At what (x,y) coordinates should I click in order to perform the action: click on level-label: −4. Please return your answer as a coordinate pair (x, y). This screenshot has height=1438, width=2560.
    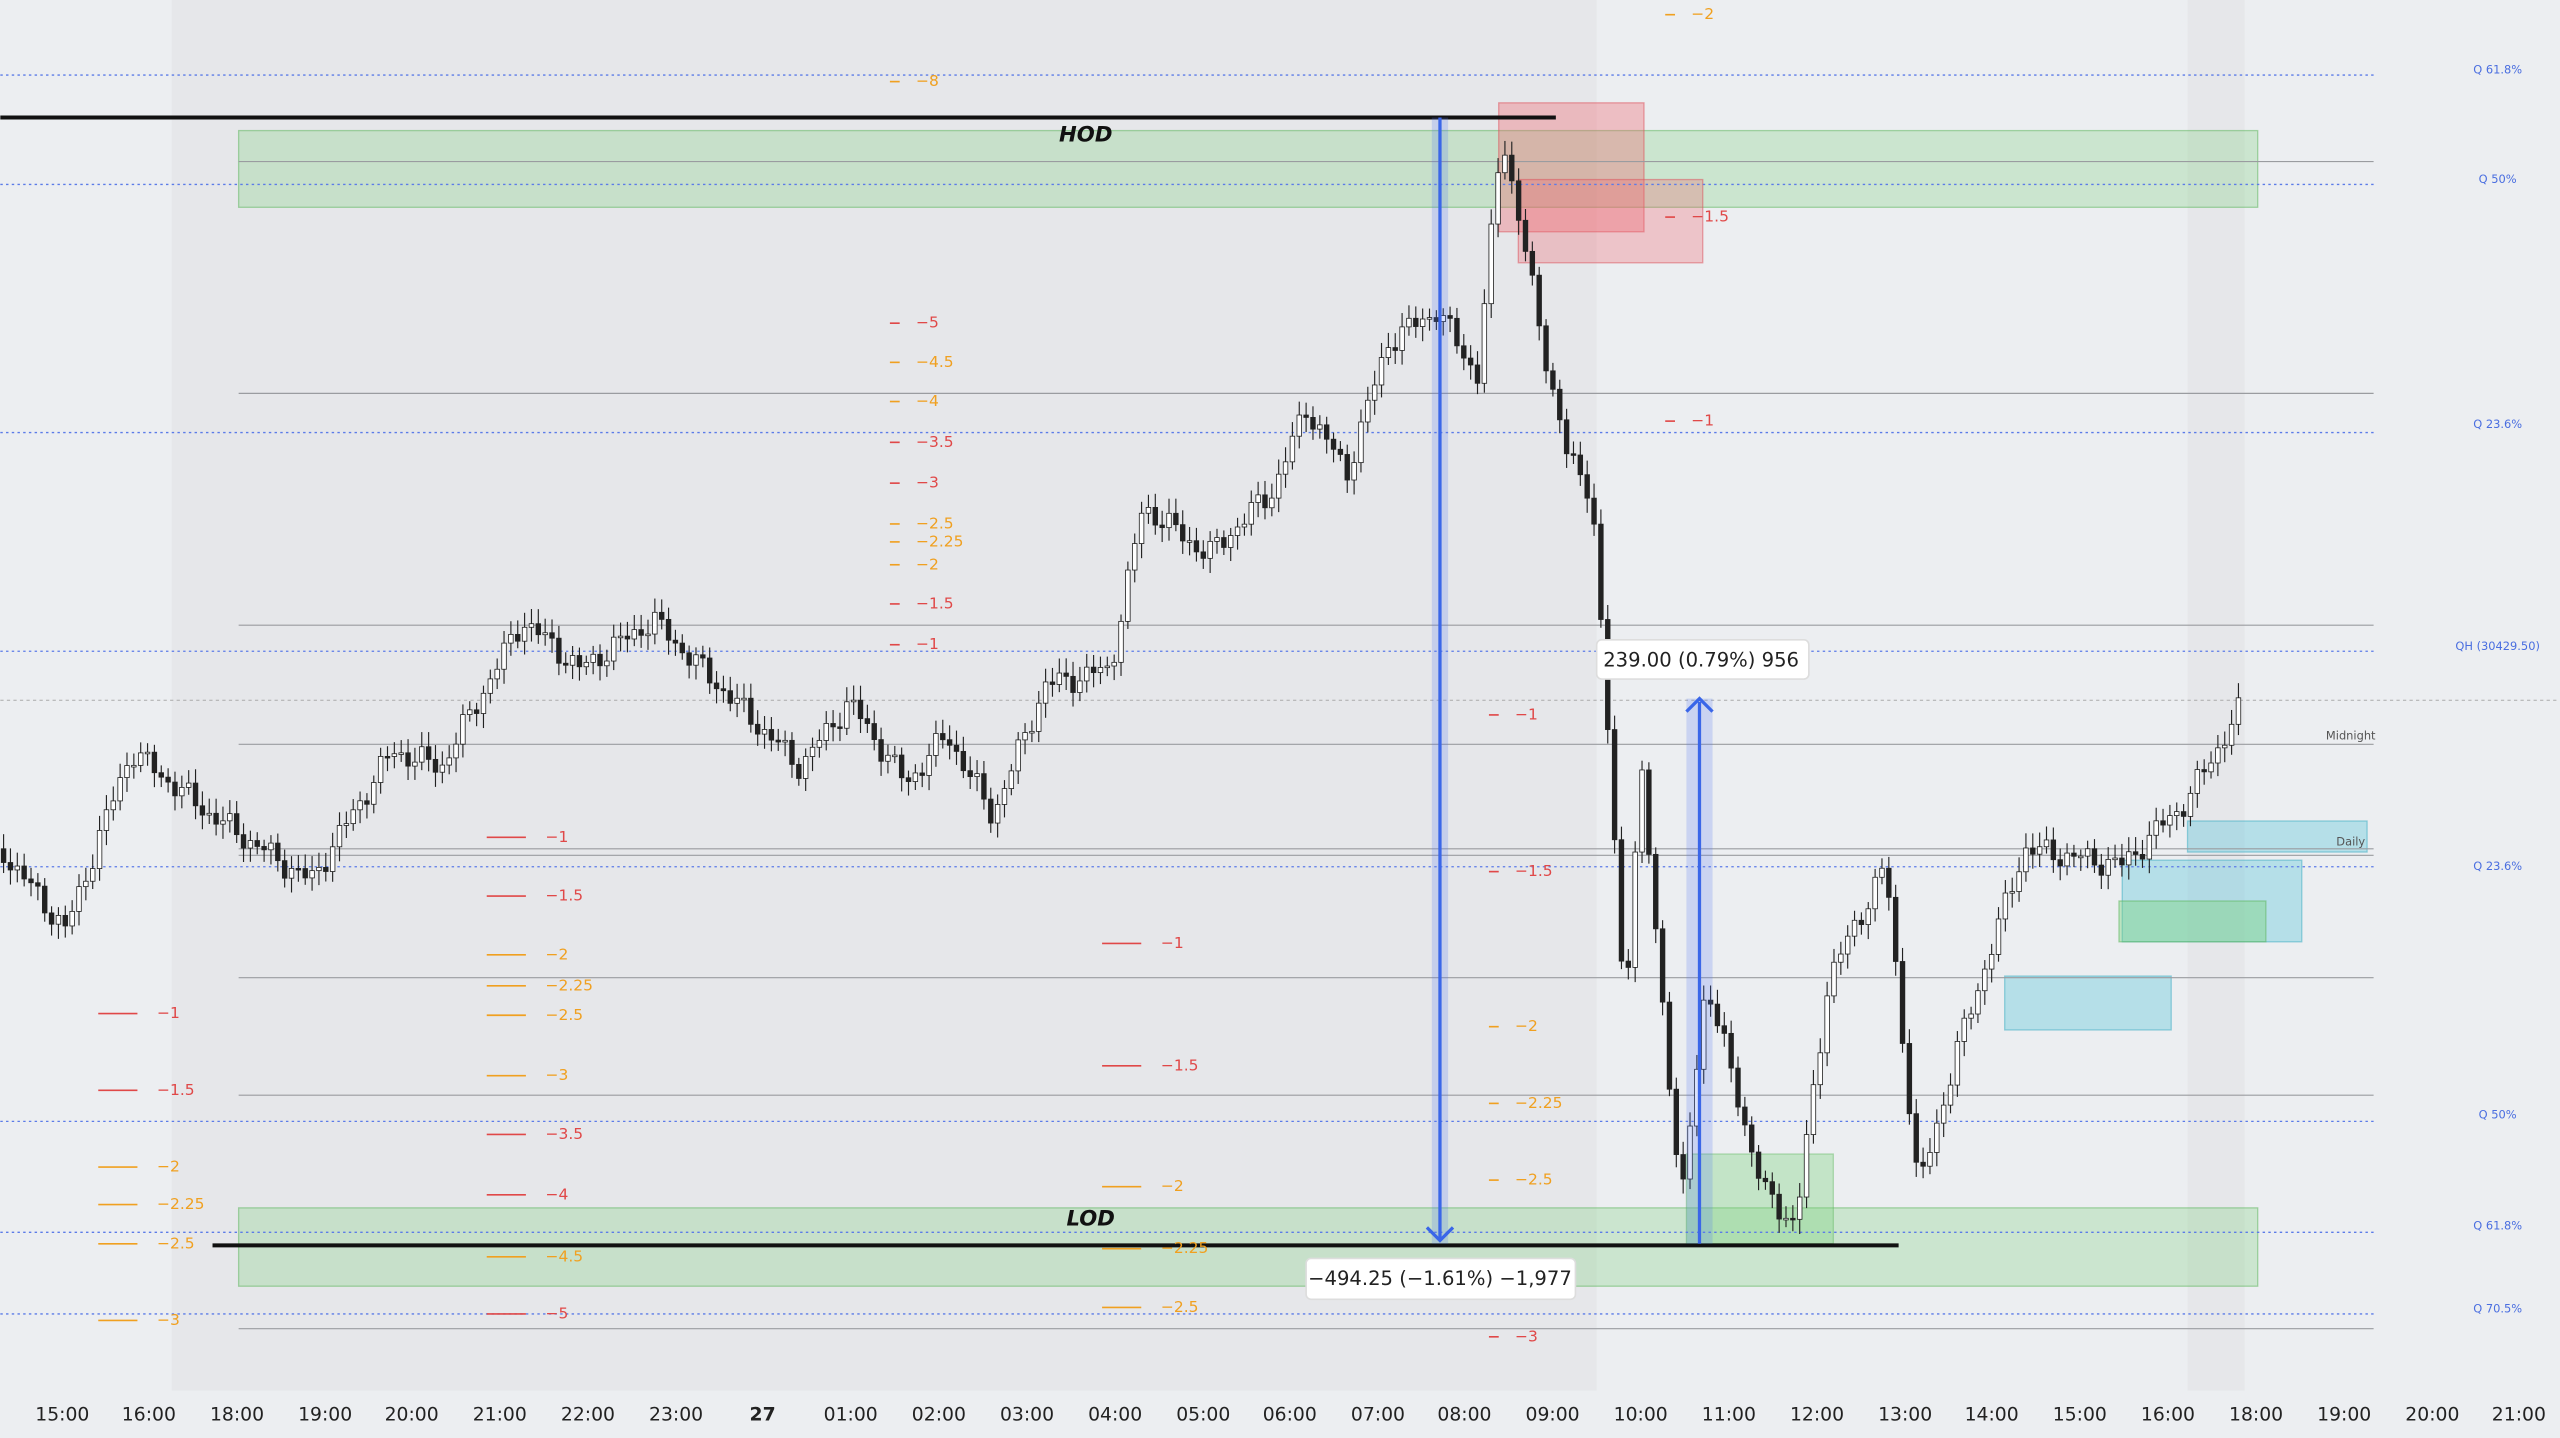
    Looking at the image, I should click on (927, 401).